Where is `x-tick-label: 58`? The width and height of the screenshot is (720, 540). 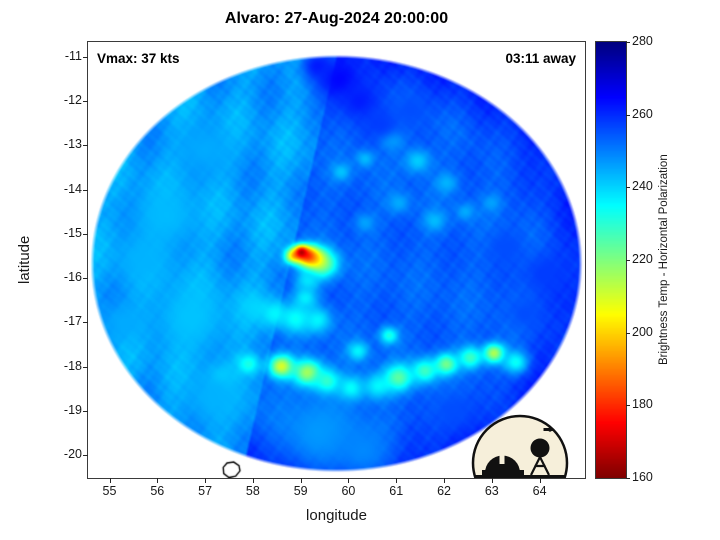 x-tick-label: 58 is located at coordinates (252, 491).